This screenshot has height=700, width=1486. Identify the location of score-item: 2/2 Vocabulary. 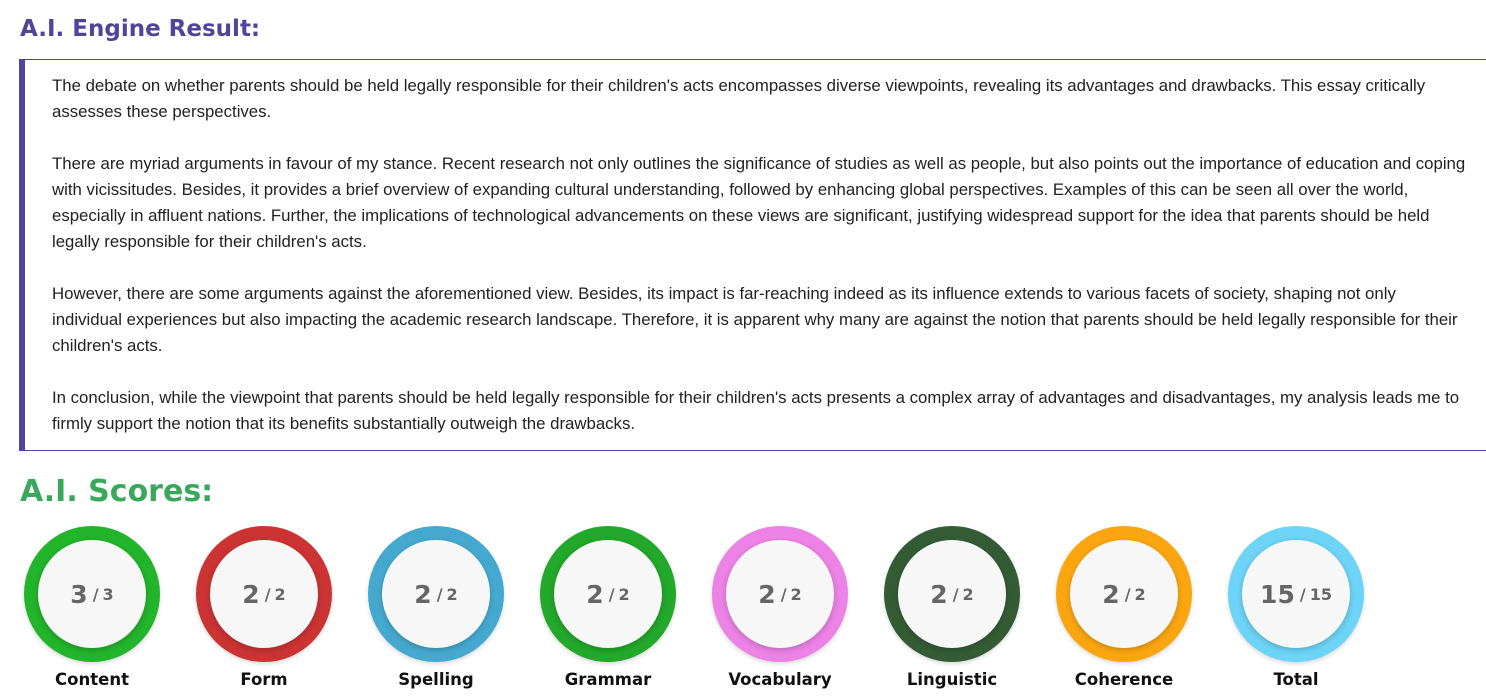
(780, 607).